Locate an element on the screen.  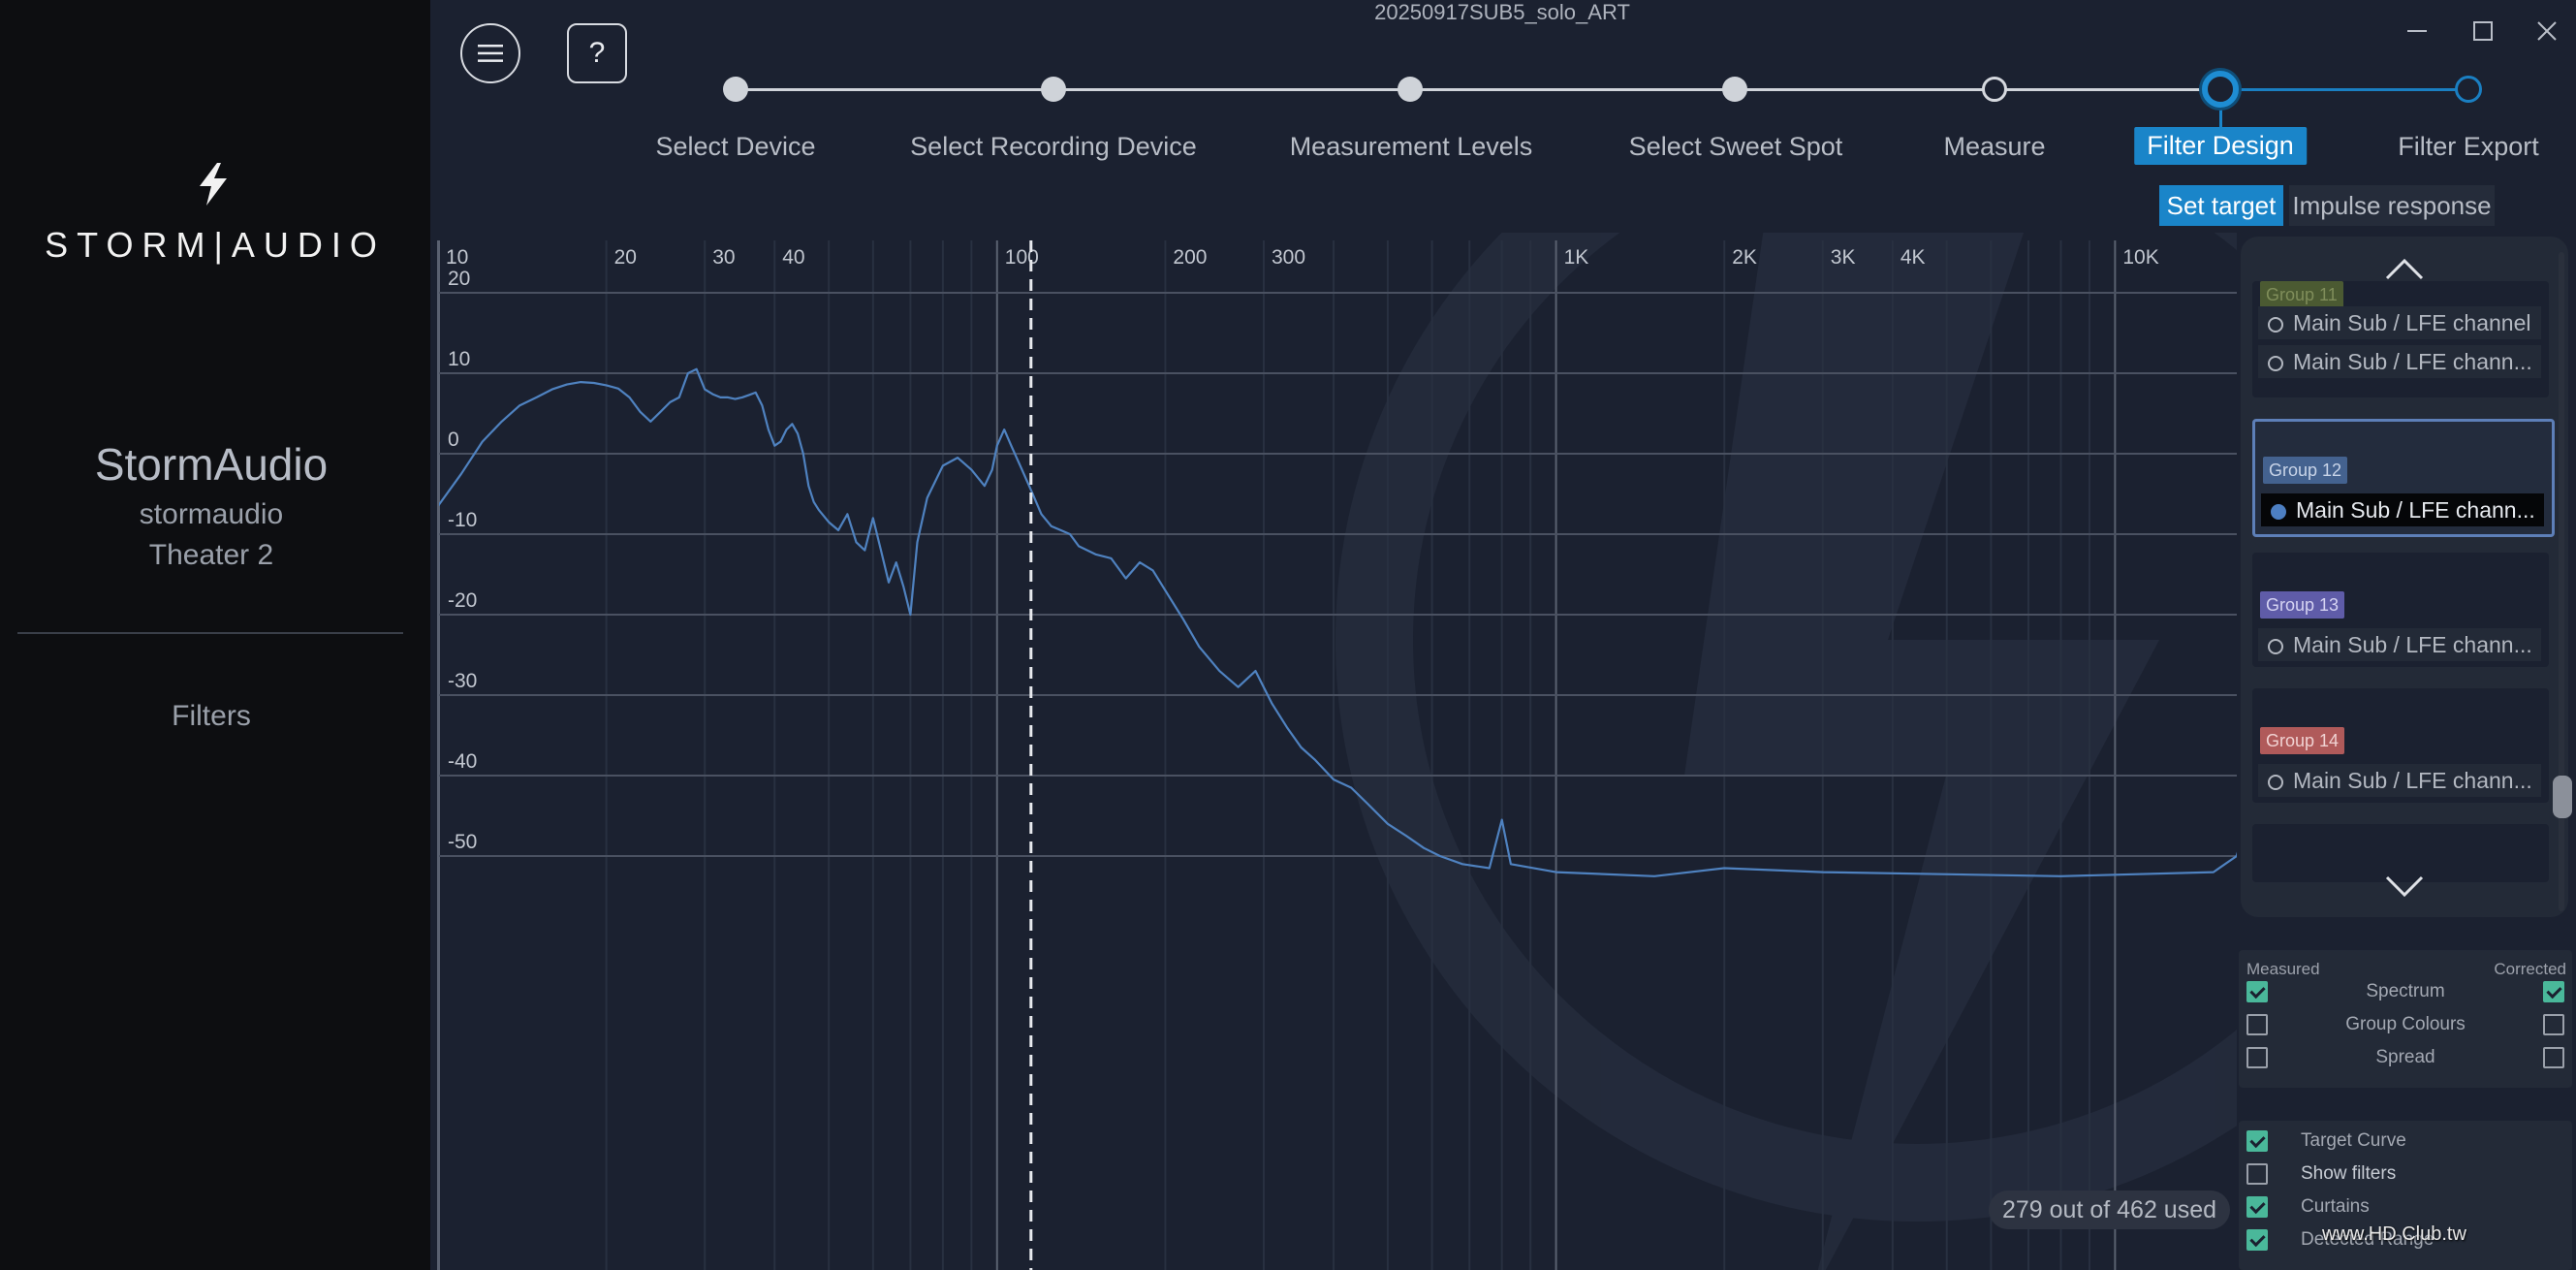
chevron-up-icon is located at coordinates (2404, 269).